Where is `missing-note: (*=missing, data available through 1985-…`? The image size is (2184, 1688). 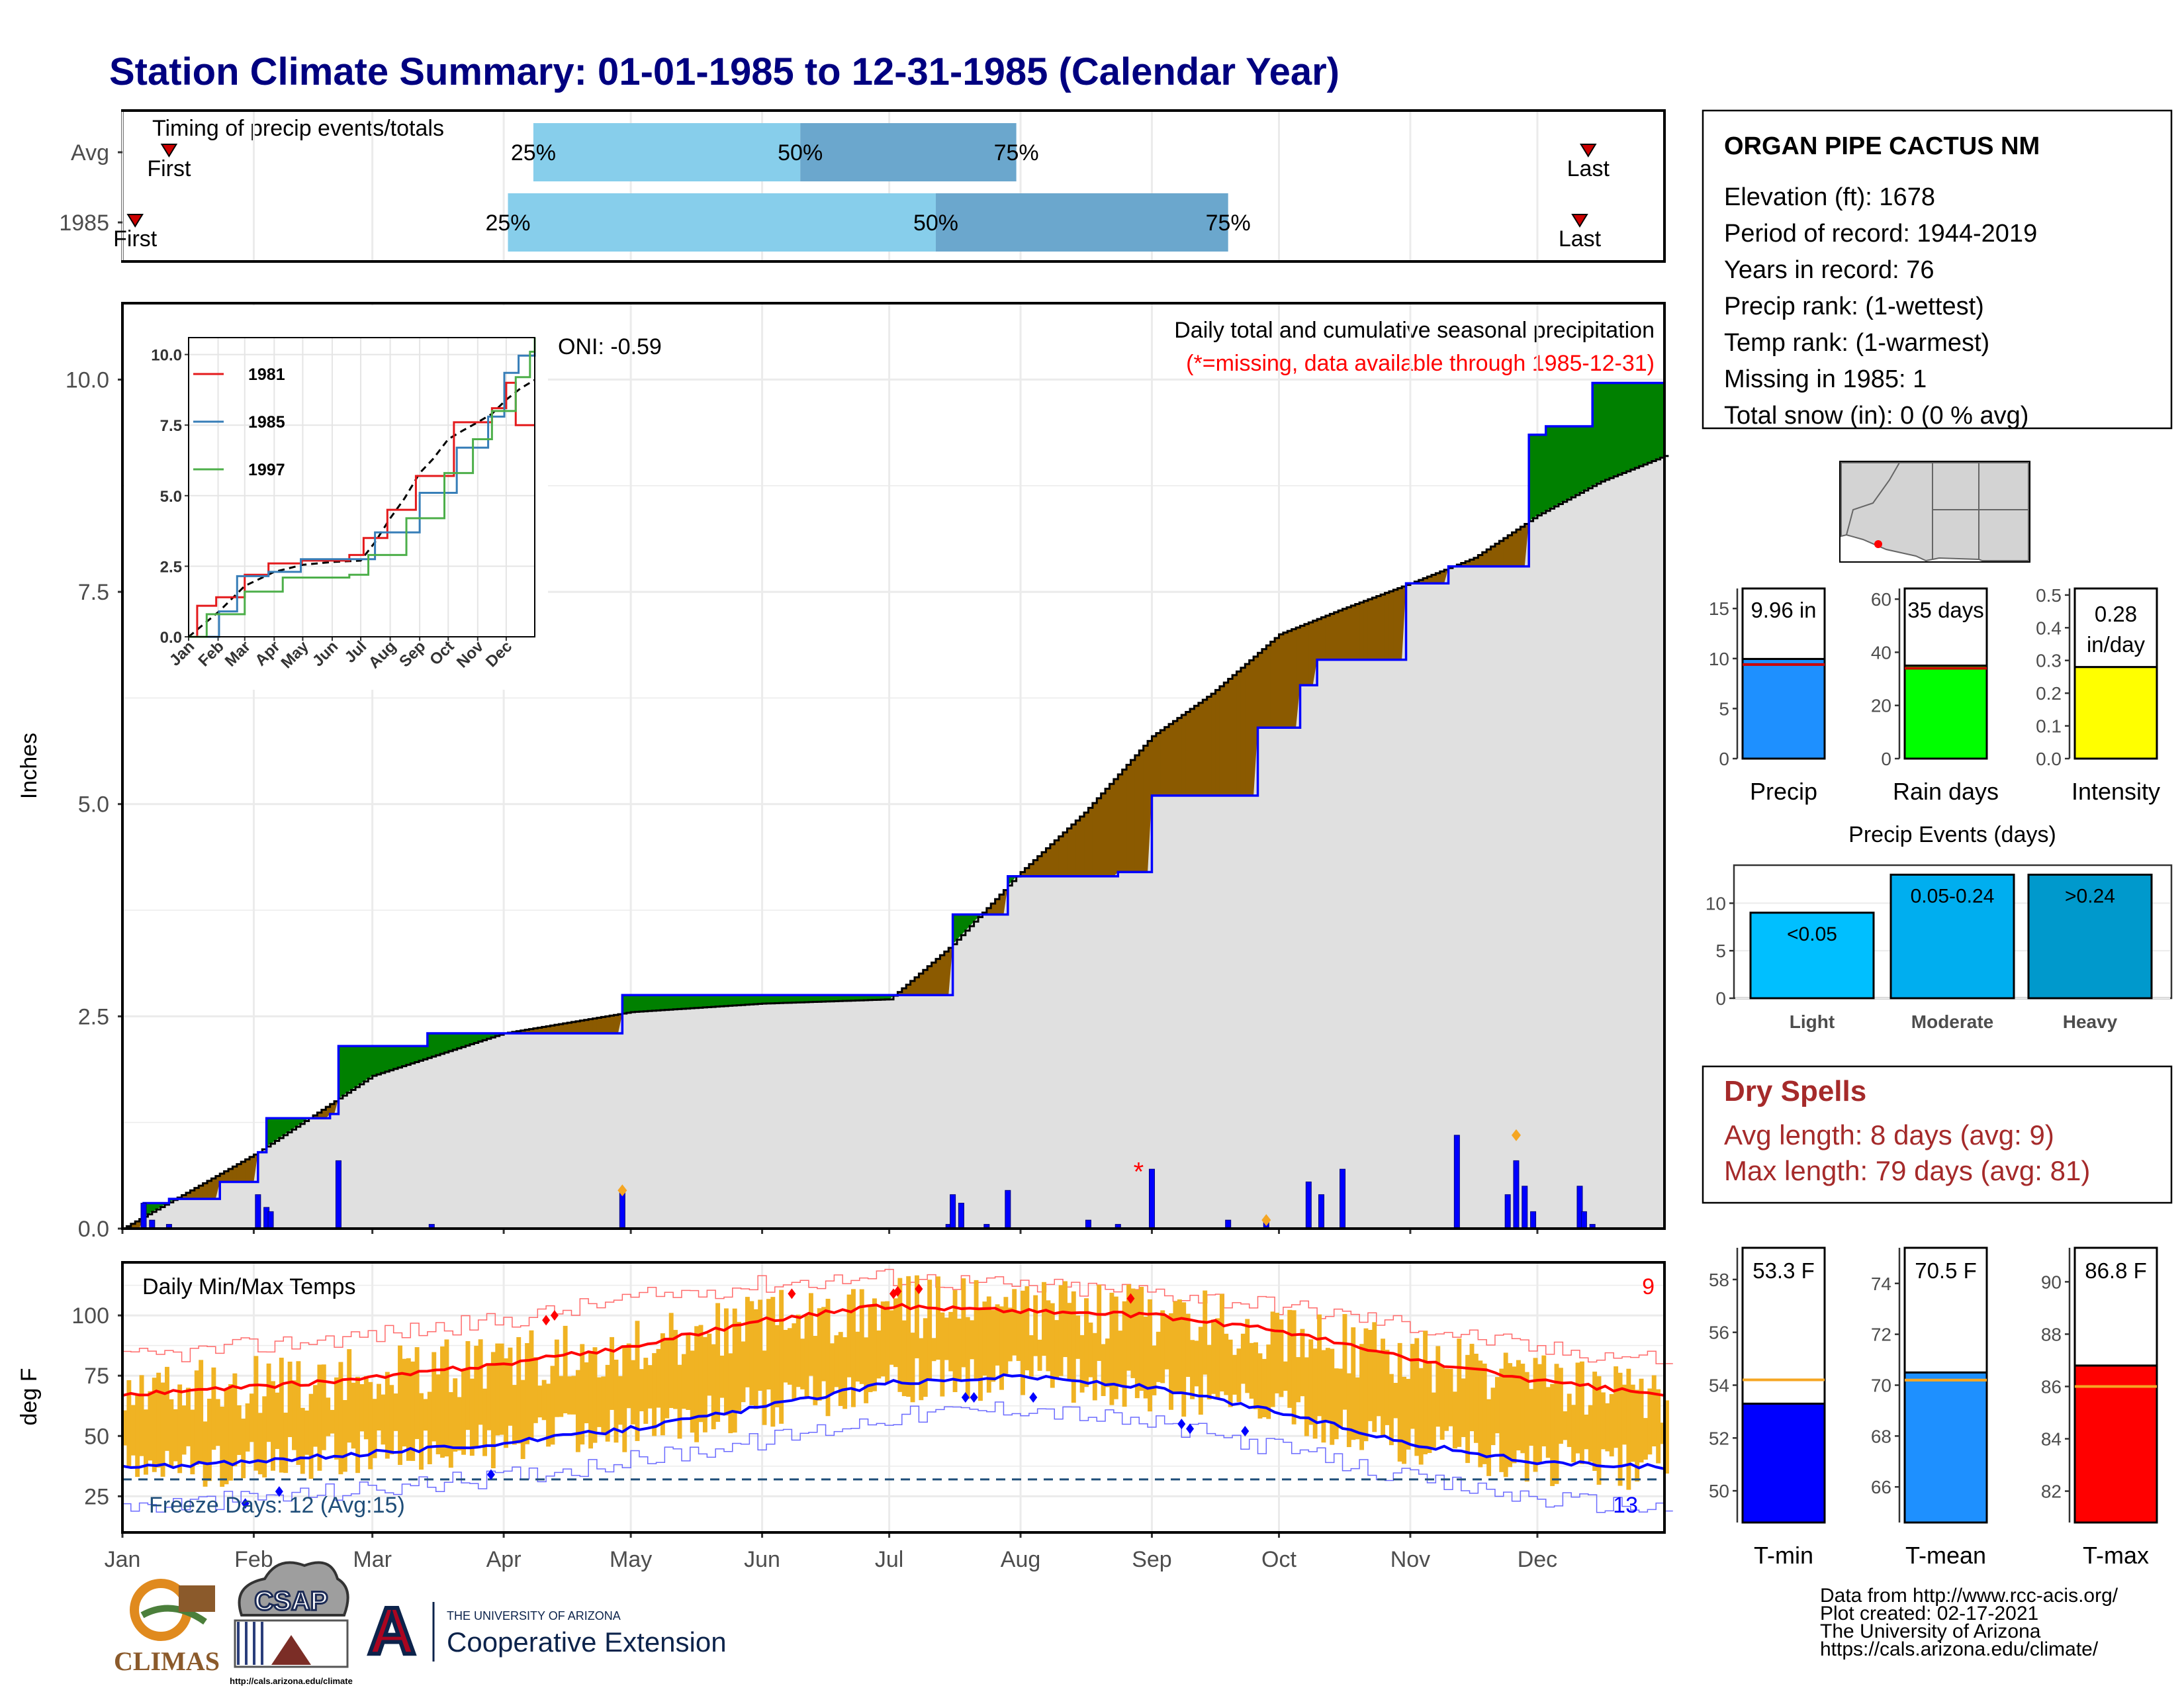
missing-note: (*=missing, data available through 1985-… is located at coordinates (1420, 363).